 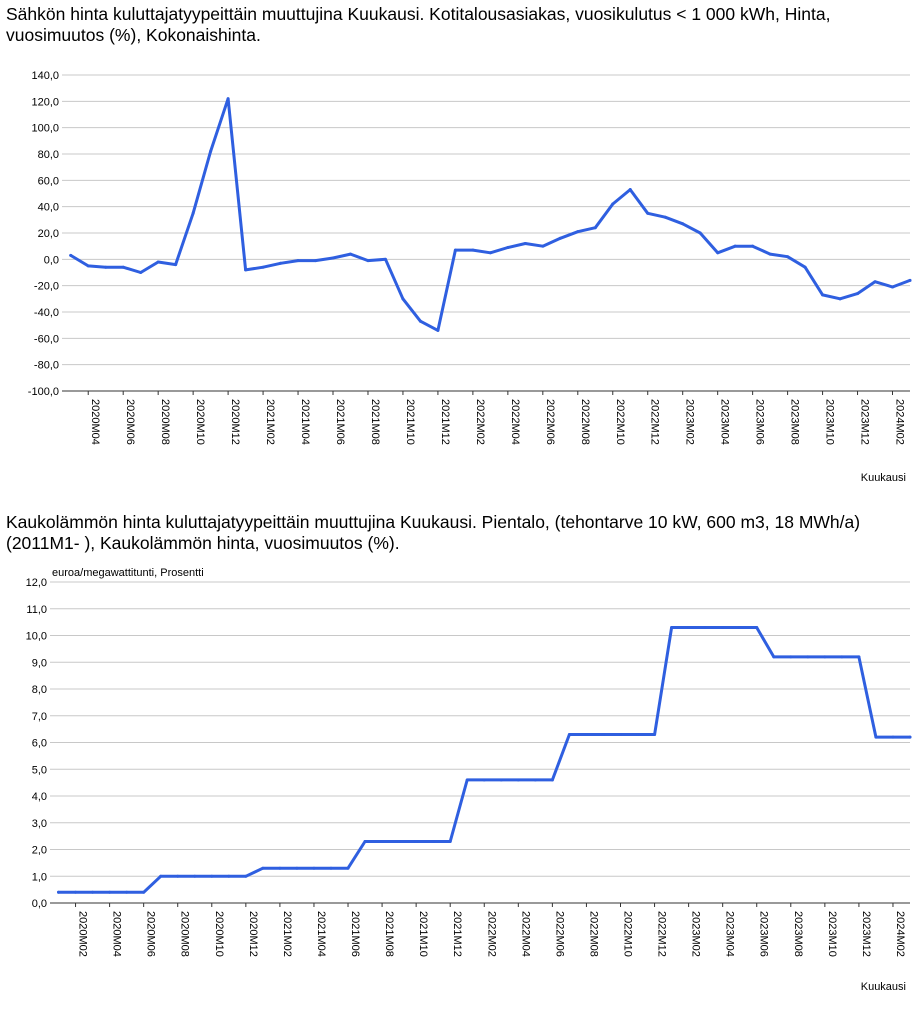 I want to click on x-tick-label: 2021M04, so click(x=305, y=422).